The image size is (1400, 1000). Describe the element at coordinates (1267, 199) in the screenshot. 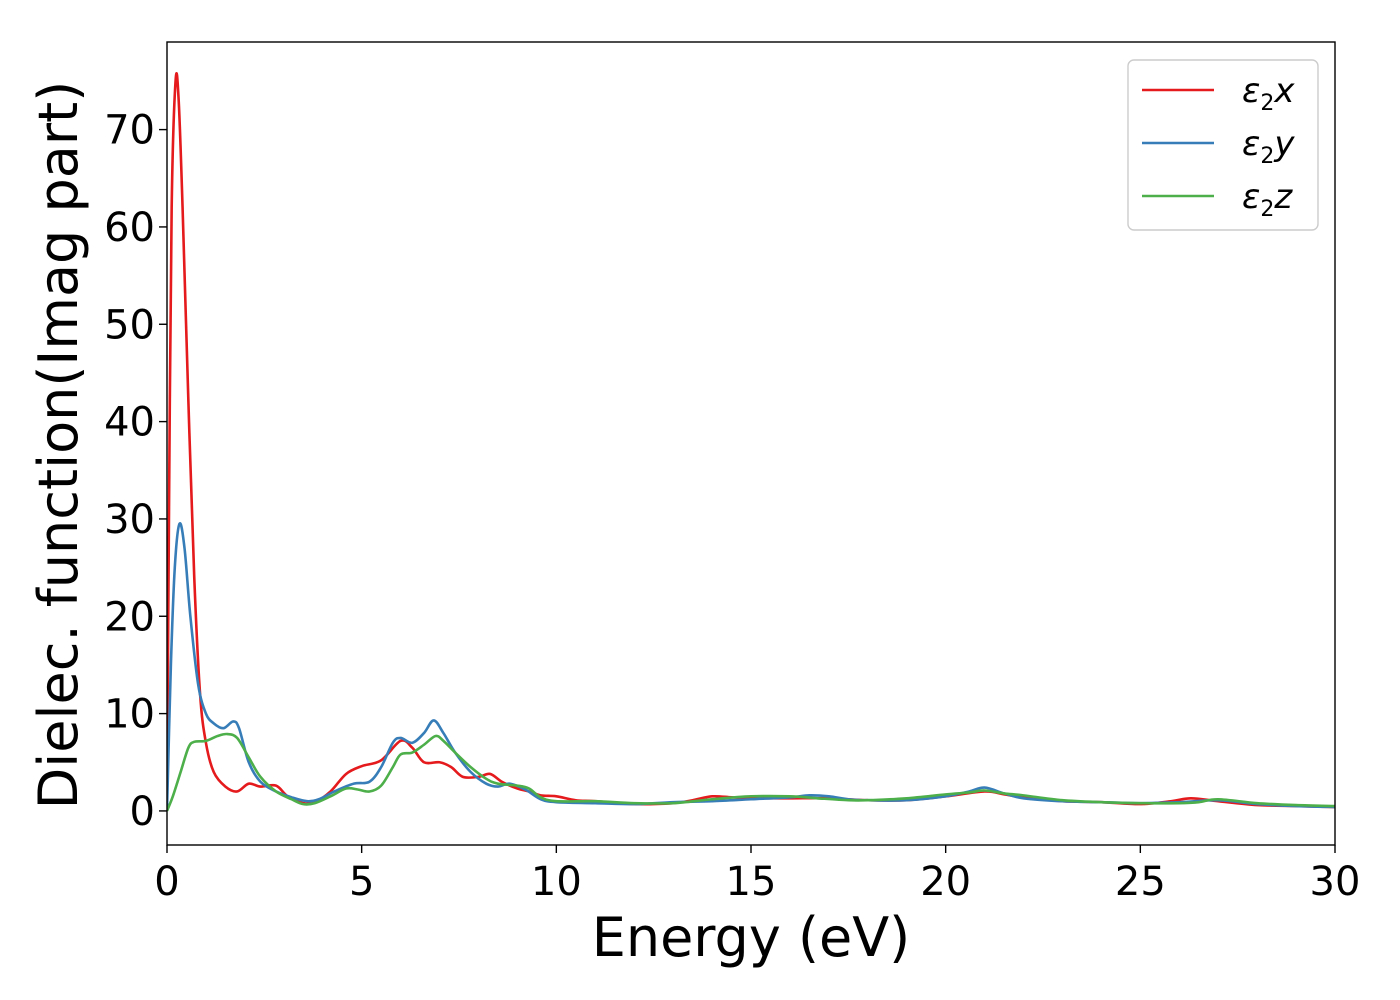

I see `legend-label-z: ε2z` at that location.